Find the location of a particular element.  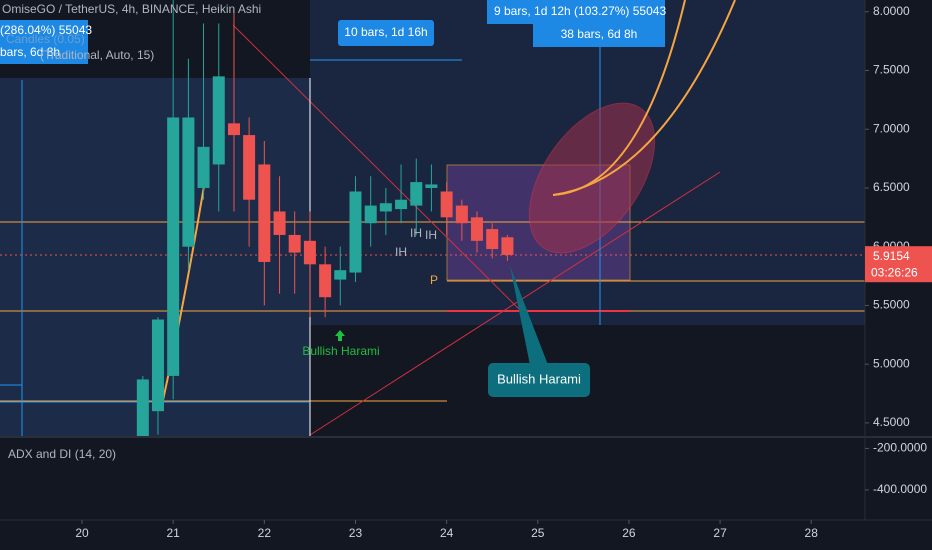

y-tick-label: 5.5000 is located at coordinates (891, 305).